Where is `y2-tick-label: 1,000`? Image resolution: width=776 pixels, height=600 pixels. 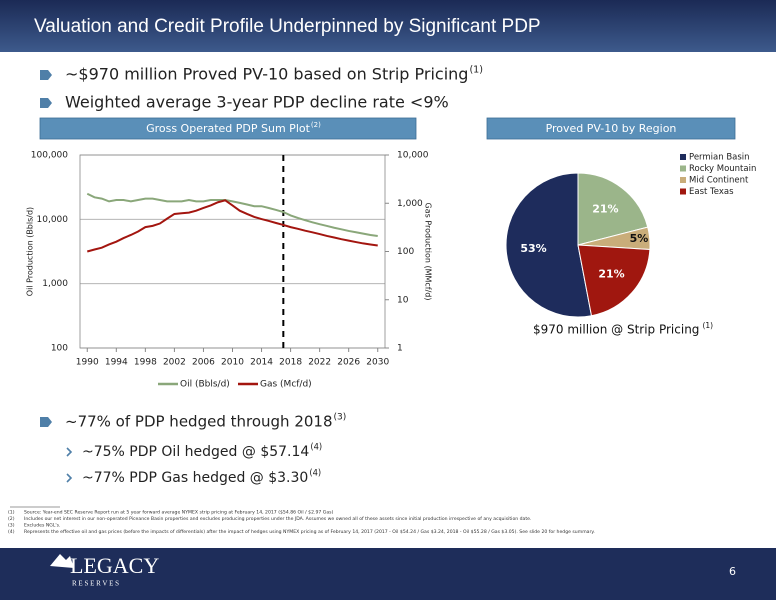
y2-tick-label: 1,000 is located at coordinates (410, 204).